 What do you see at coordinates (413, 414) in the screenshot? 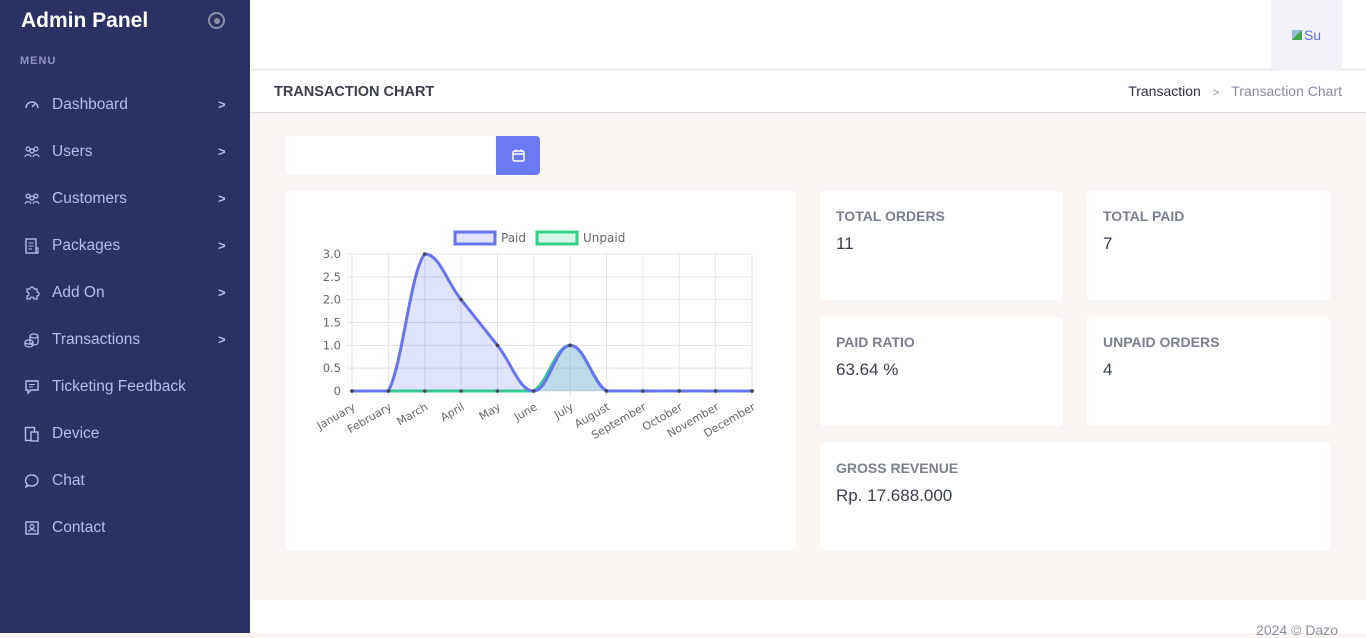
I see `x-tick-label: March` at bounding box center [413, 414].